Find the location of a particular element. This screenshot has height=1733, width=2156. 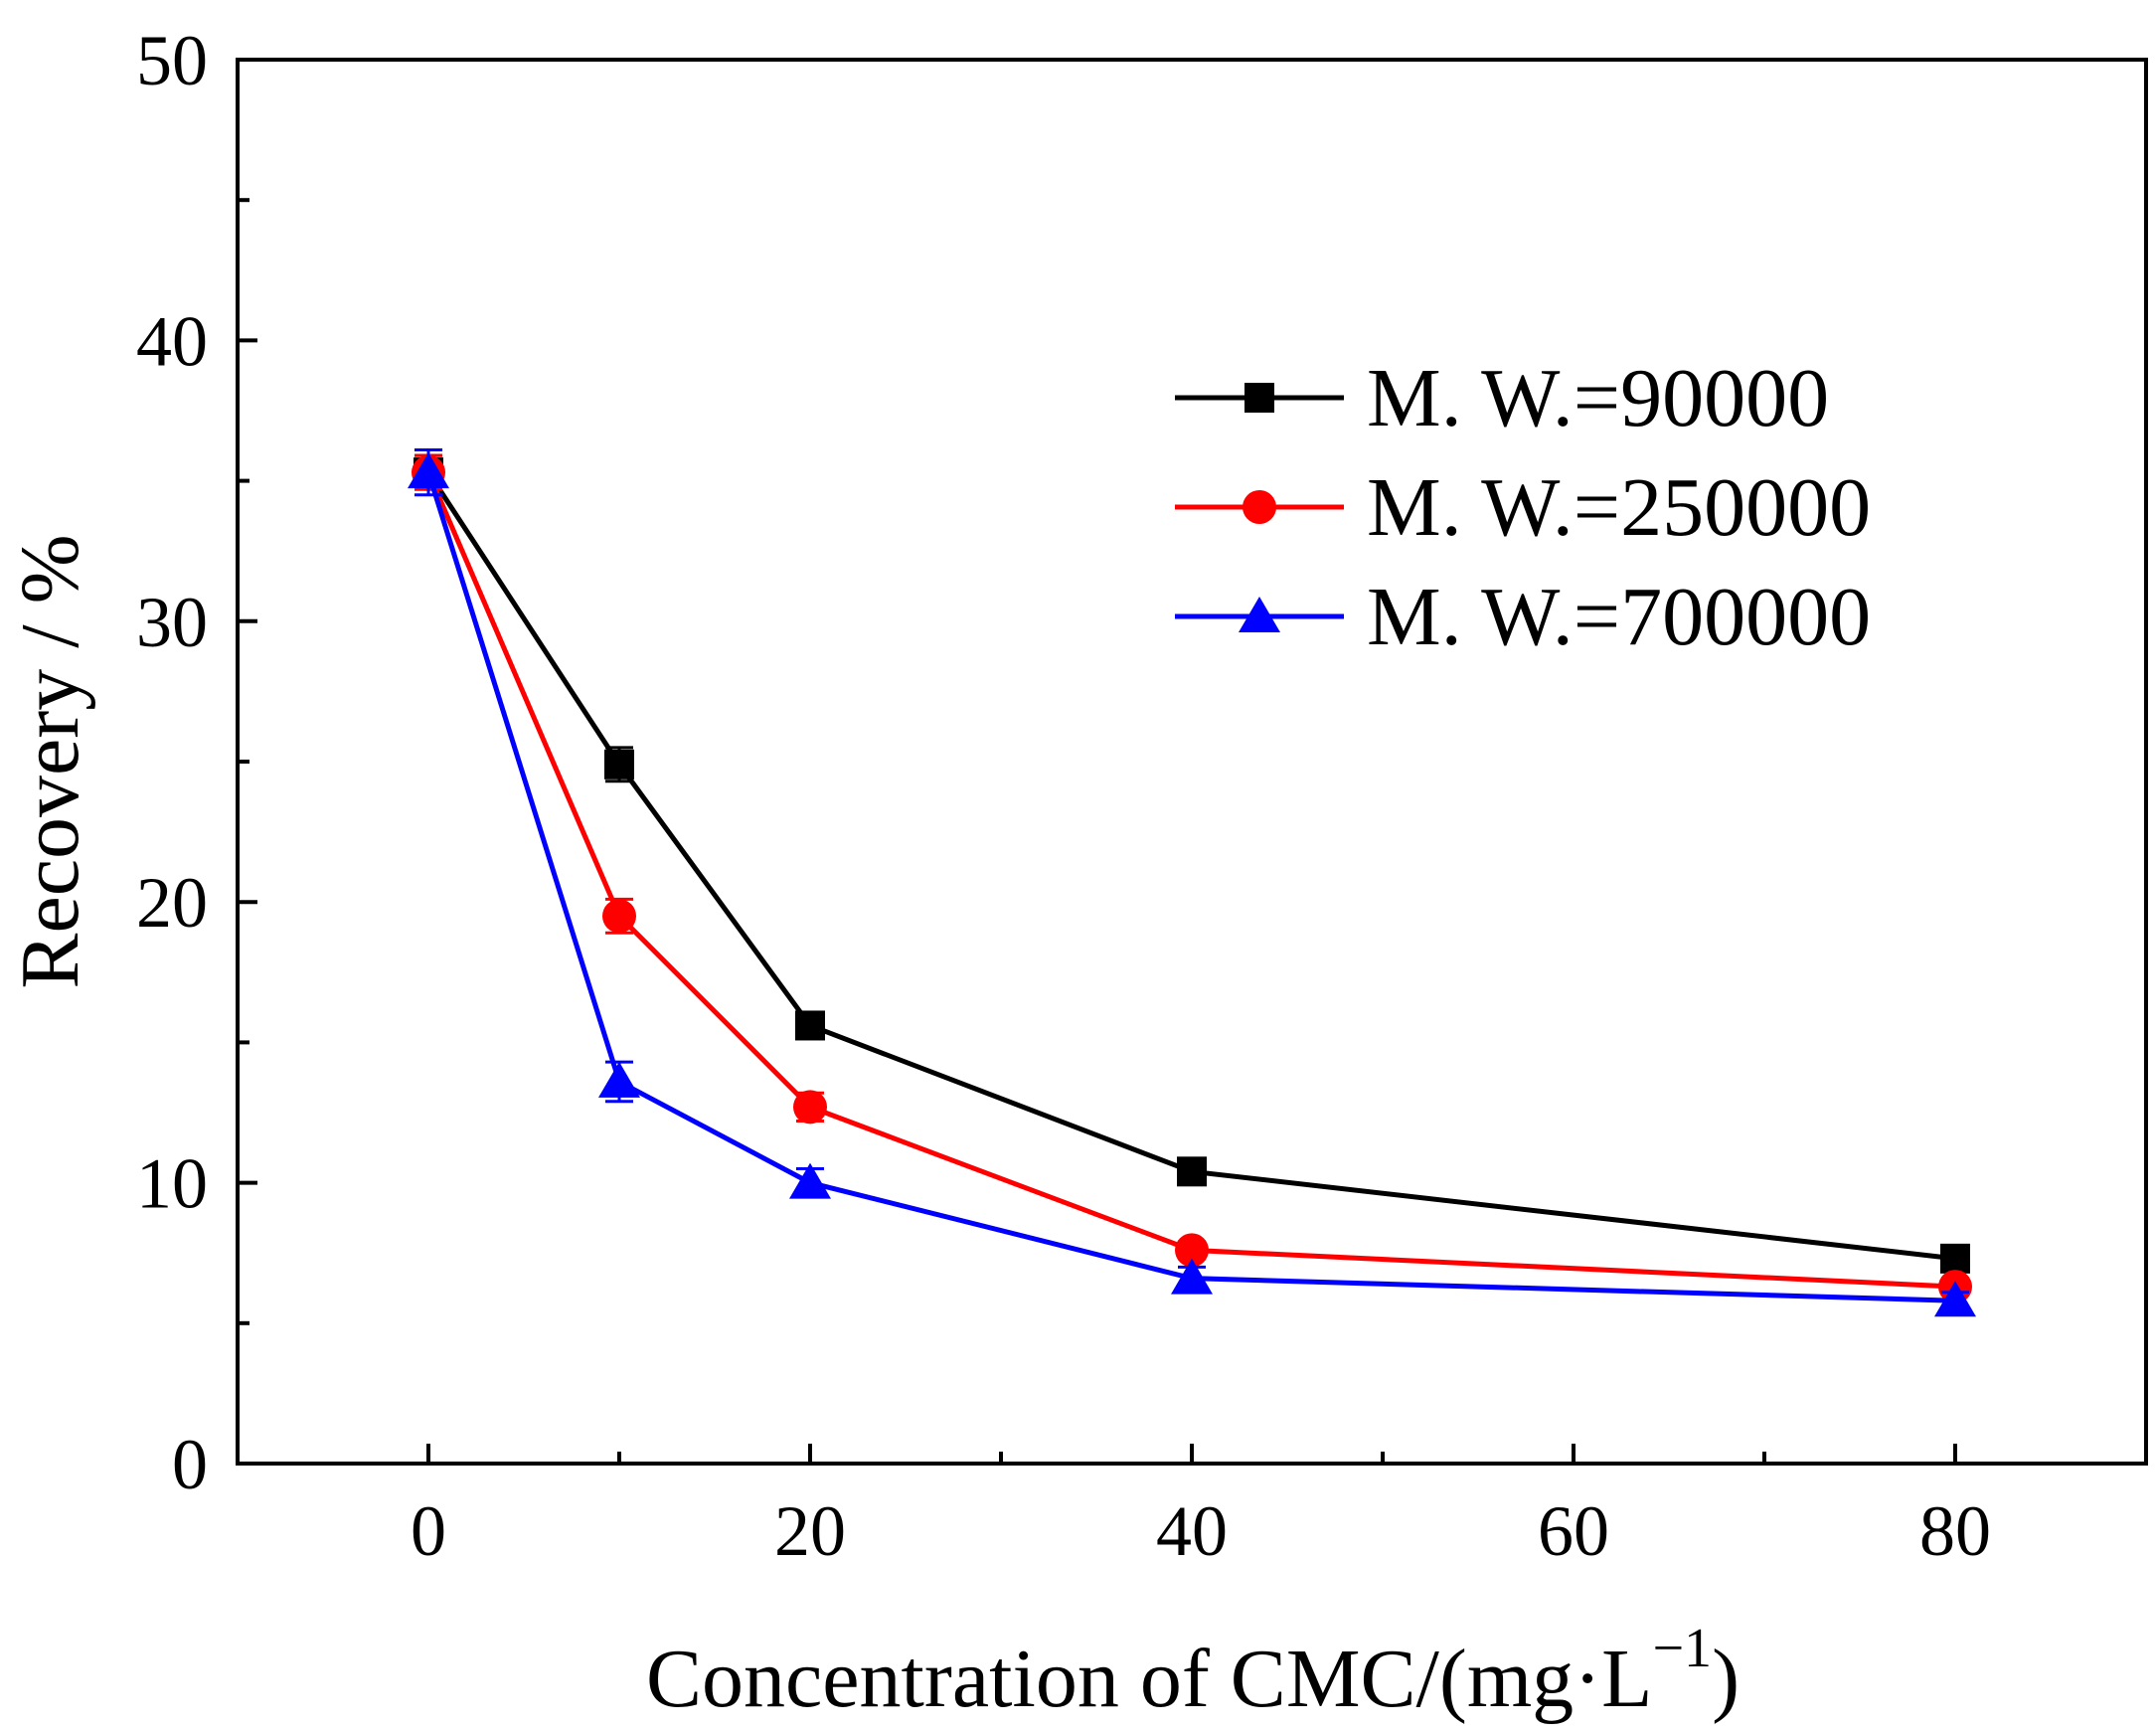

y-axis-label: Recovery / % is located at coordinates (50, 761).